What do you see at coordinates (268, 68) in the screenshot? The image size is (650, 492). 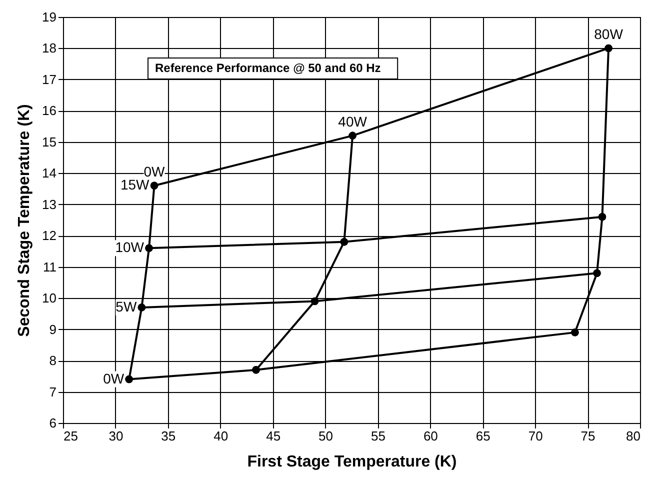 I see `annotation: Reference Performance @ 50 and 60 Hz` at bounding box center [268, 68].